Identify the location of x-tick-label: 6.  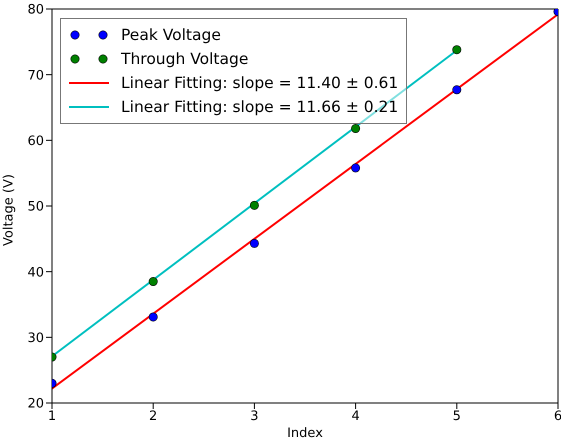
(557, 416).